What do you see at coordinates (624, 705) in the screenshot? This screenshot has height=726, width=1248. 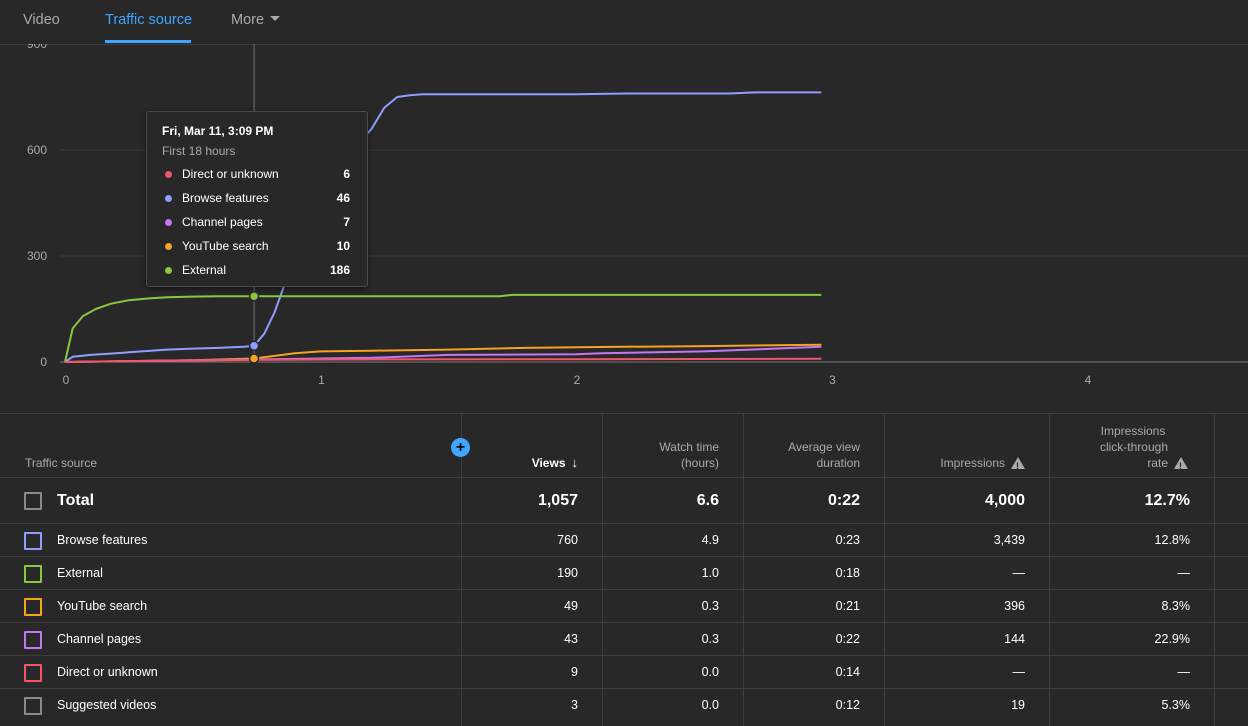 I see `table-row: Suggested videos 3 0.0 0:12 19 5.3%` at bounding box center [624, 705].